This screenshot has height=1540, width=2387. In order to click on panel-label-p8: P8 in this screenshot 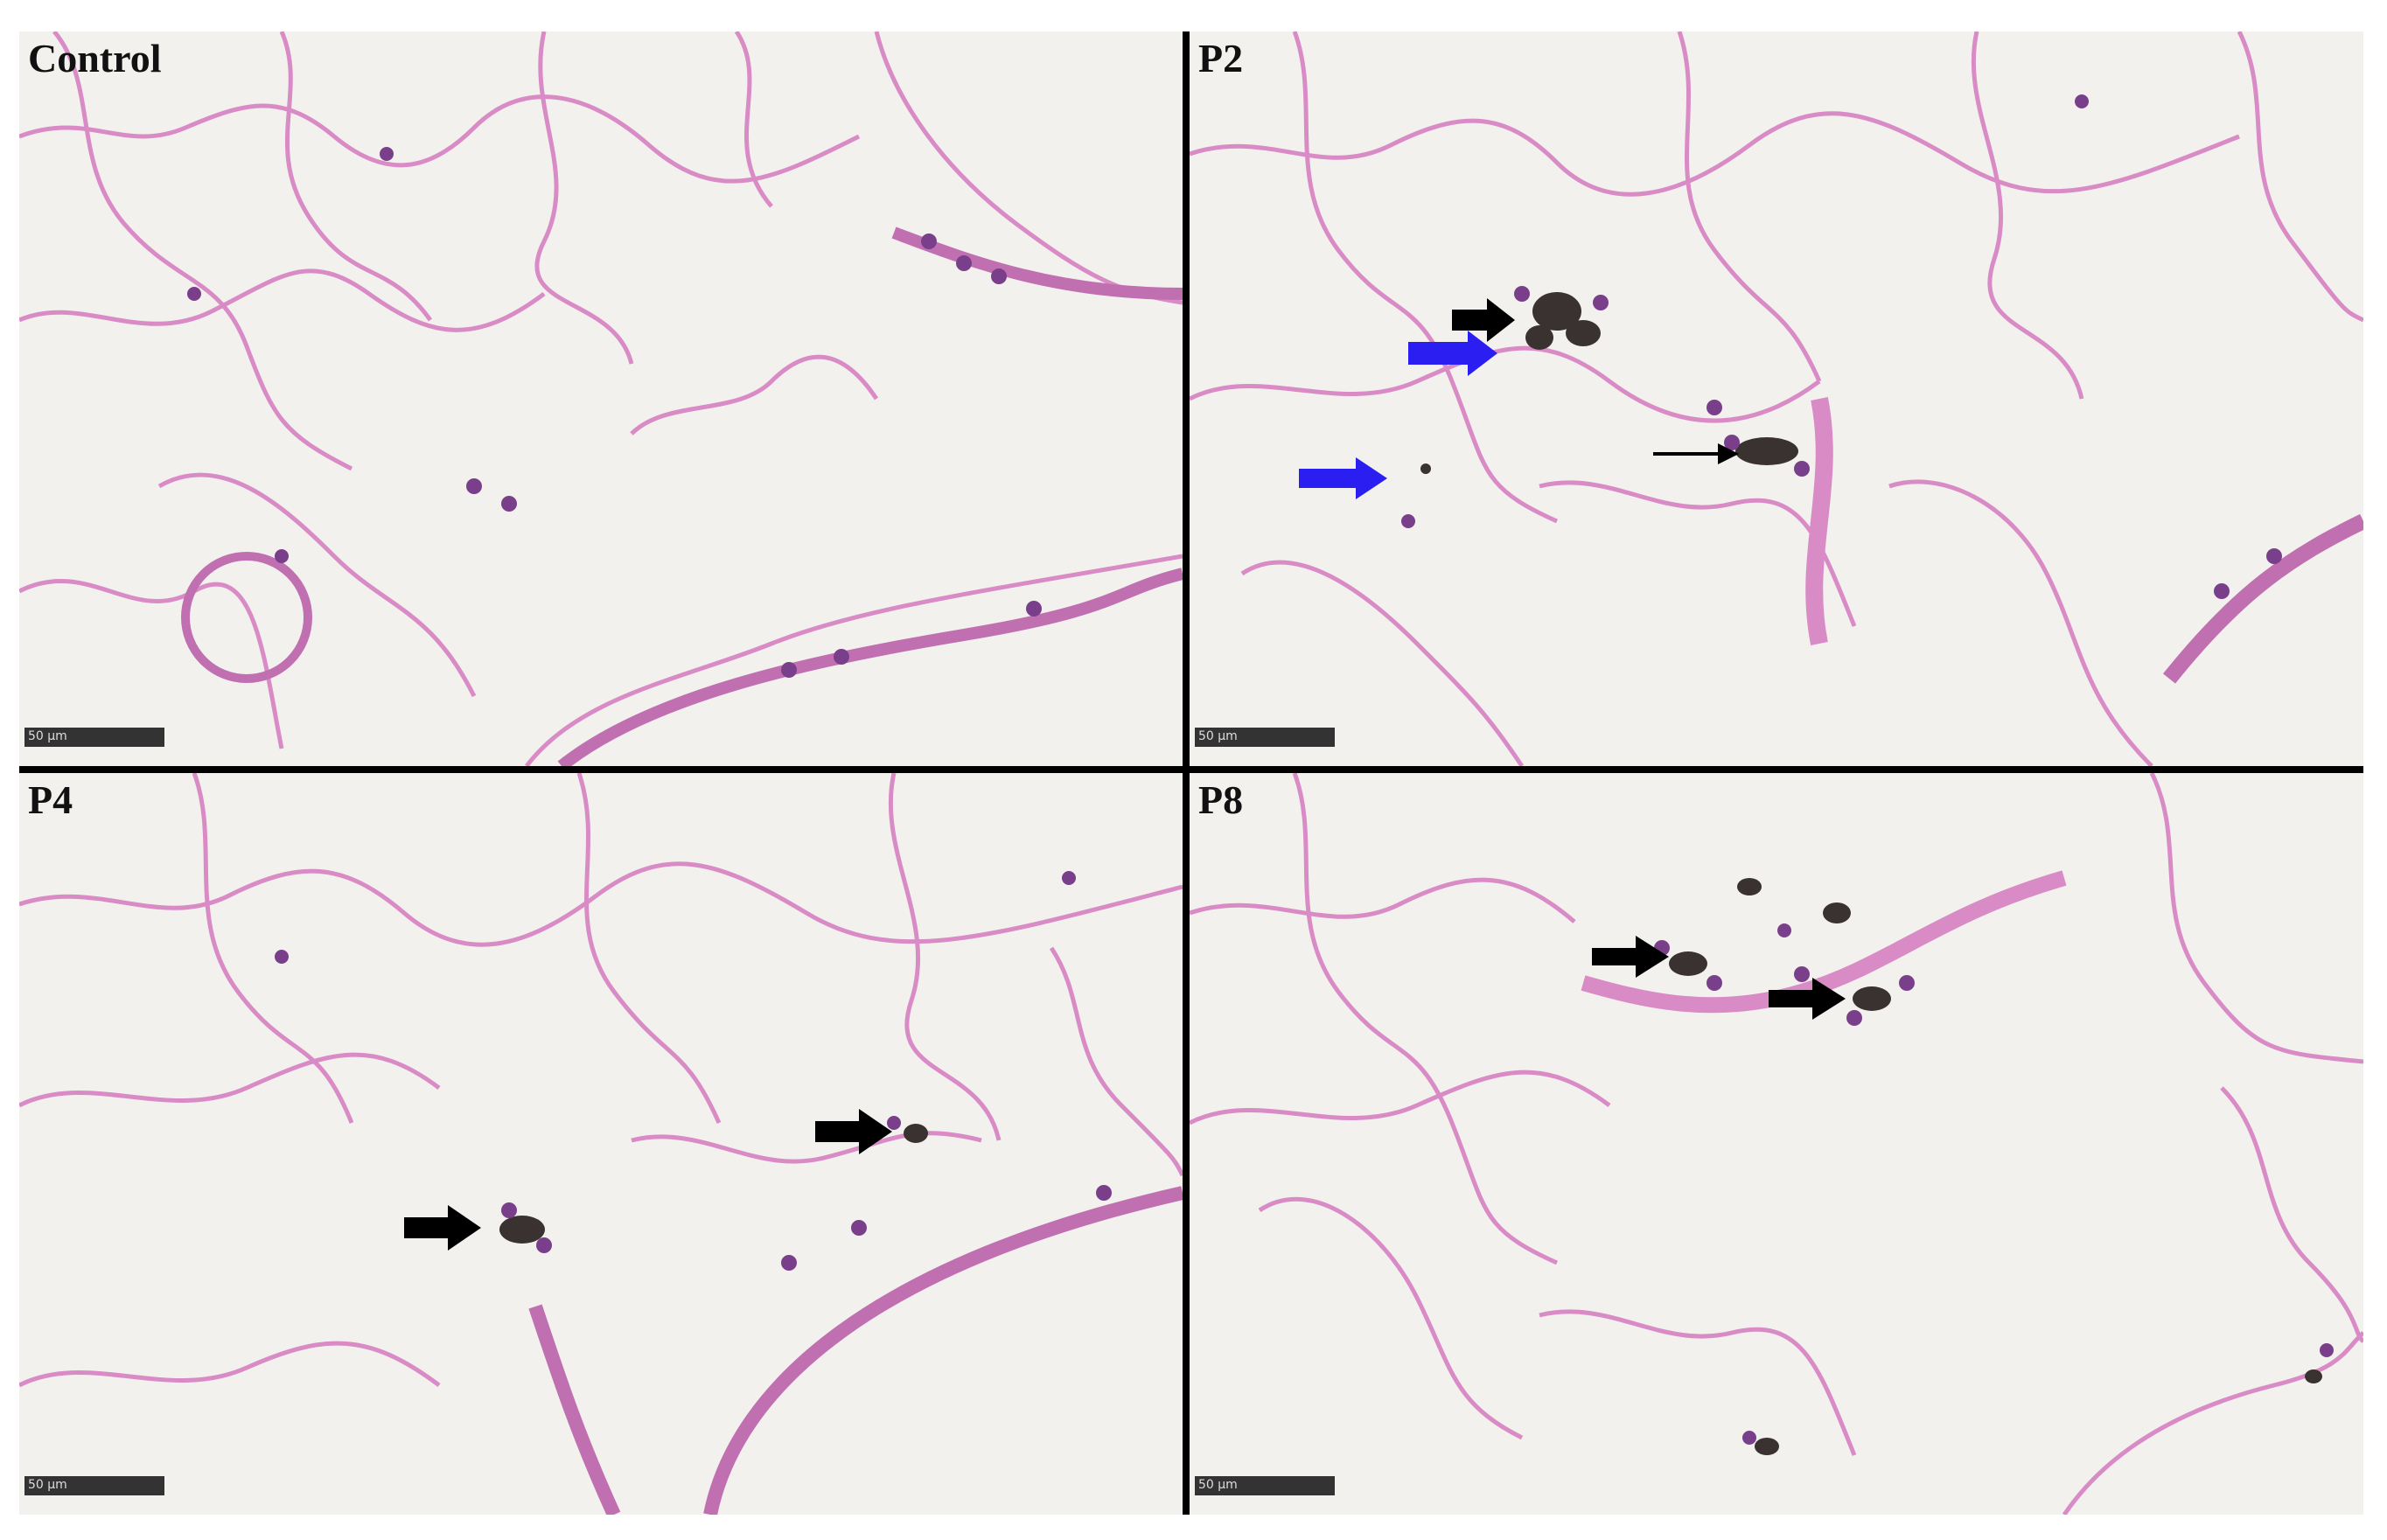, I will do `click(1221, 800)`.